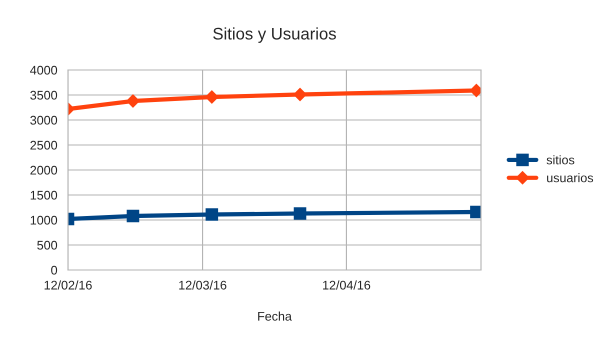 This screenshot has height=340, width=605. I want to click on legend-label: sitios, so click(560, 159).